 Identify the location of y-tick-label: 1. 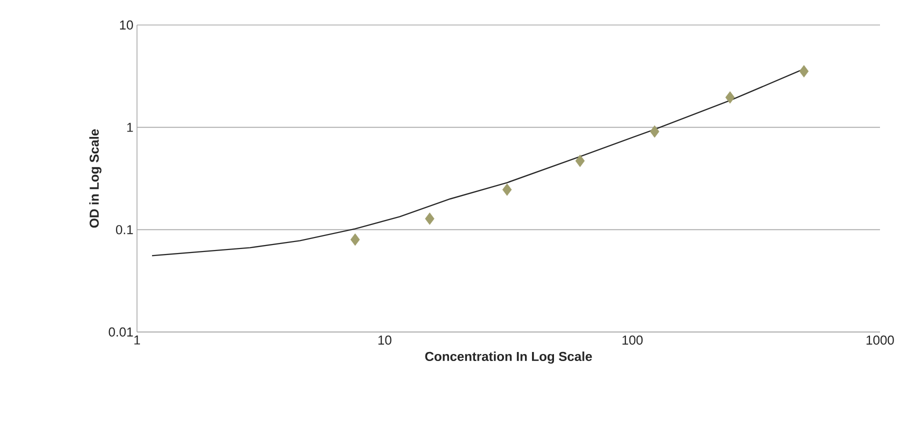
(130, 127).